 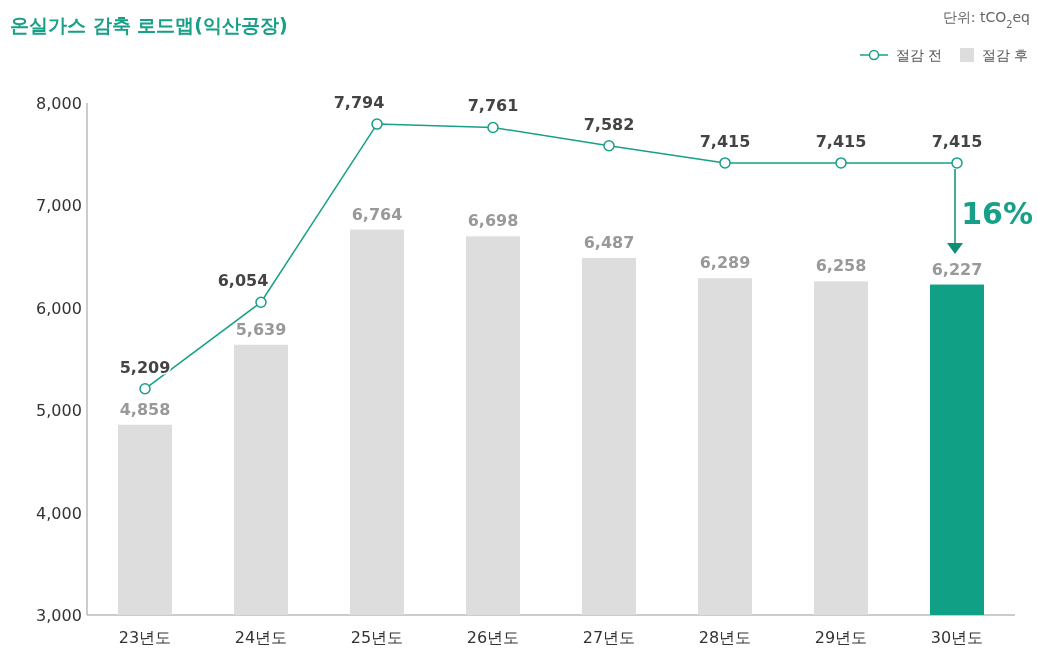 What do you see at coordinates (59, 615) in the screenshot?
I see `y-tick-label: 3,000` at bounding box center [59, 615].